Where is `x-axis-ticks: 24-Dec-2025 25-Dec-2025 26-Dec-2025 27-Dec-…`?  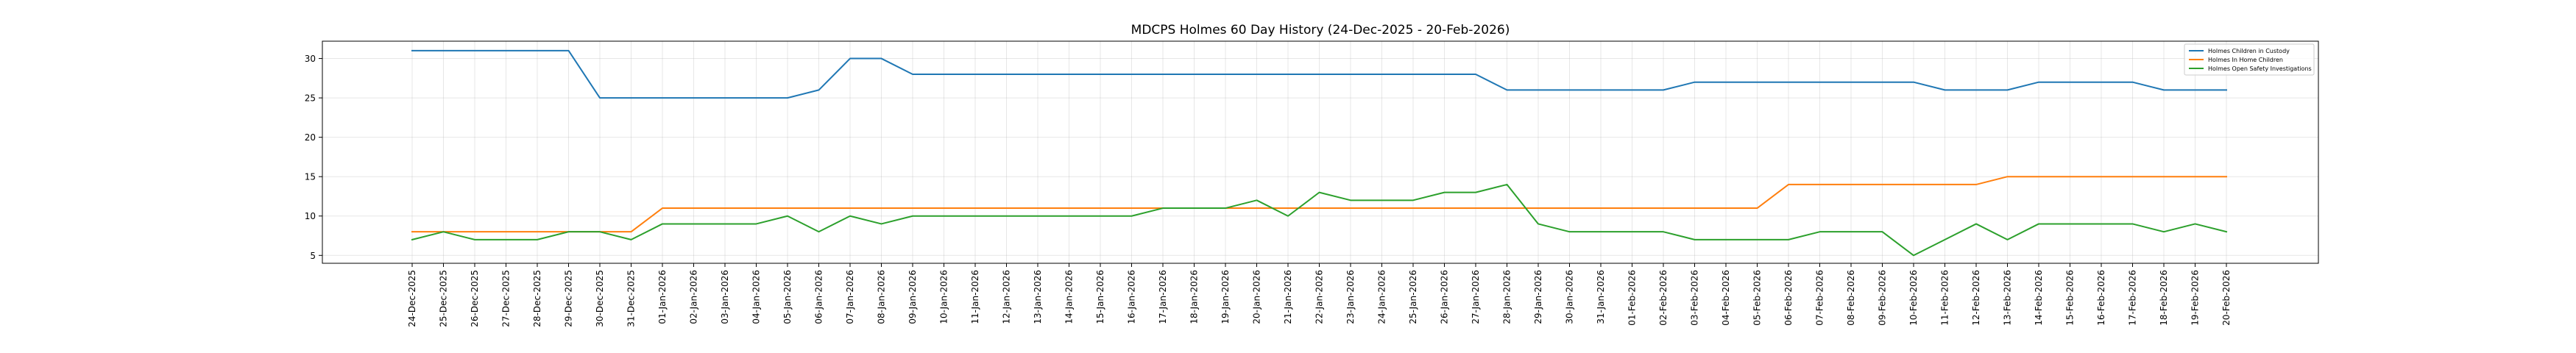
x-axis-ticks: 24-Dec-2025 25-Dec-2025 26-Dec-2025 27-Dec-… is located at coordinates (1319, 295).